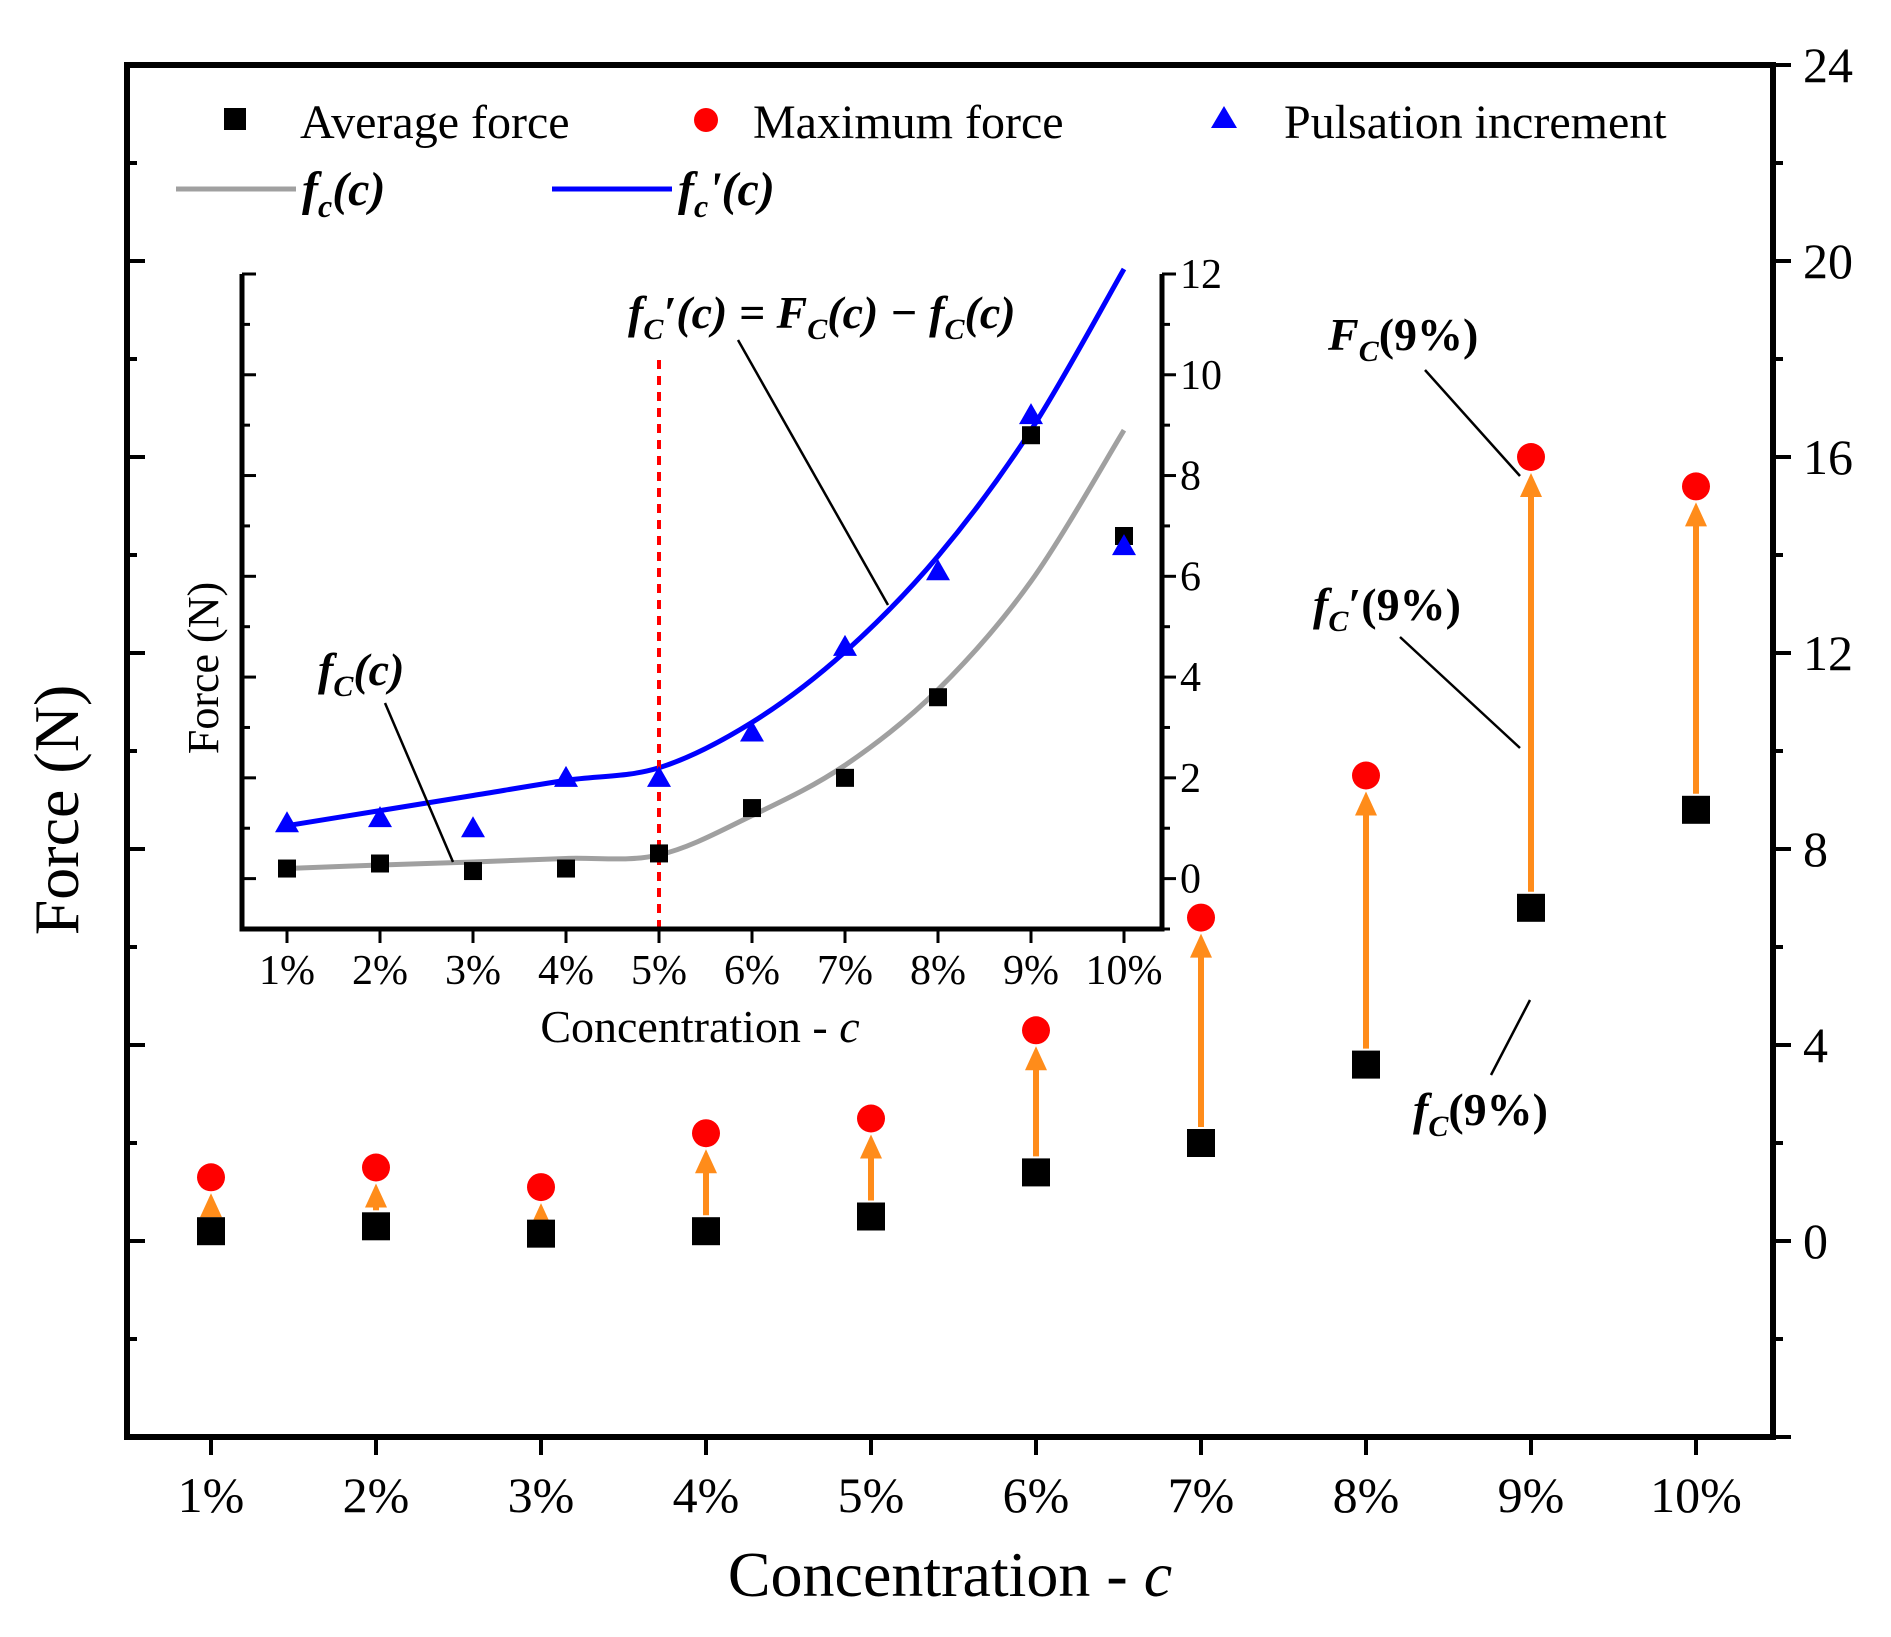 This screenshot has height=1637, width=1891. I want to click on inset-x-tick-label: 4%, so click(566, 971).